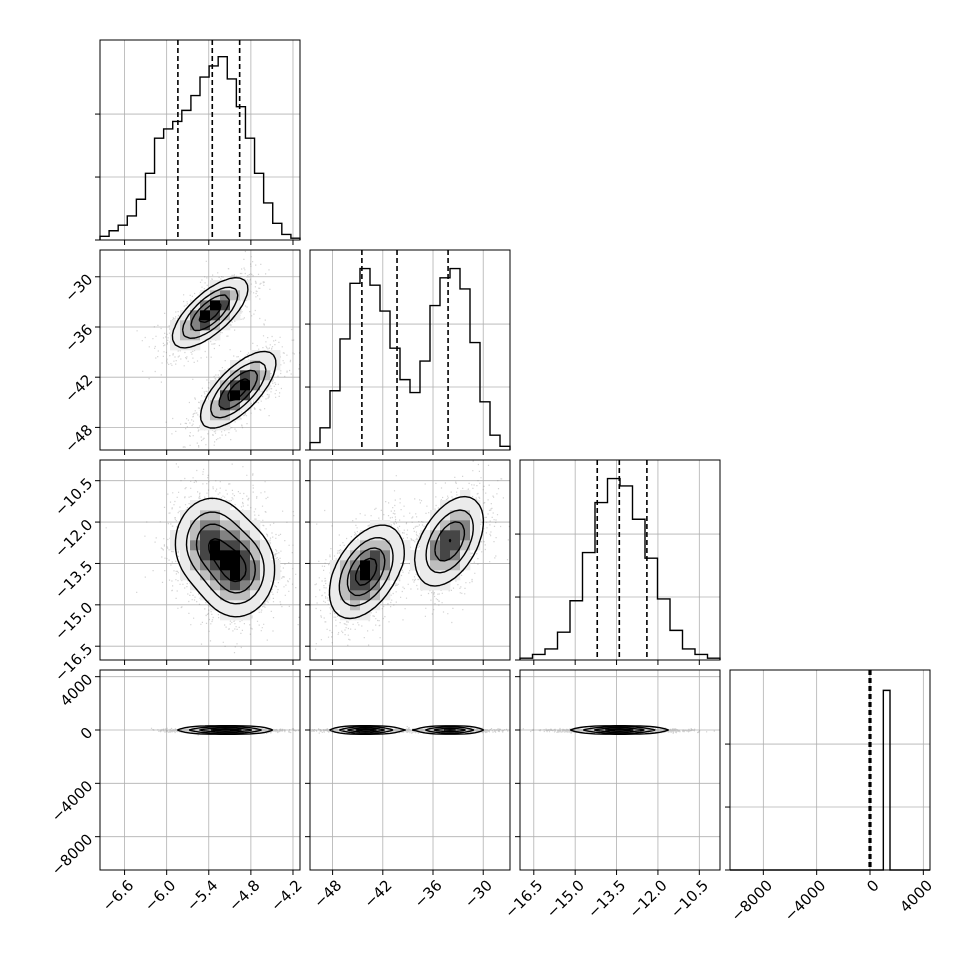  What do you see at coordinates (327, 893) in the screenshot?
I see `x-tick-label: −48` at bounding box center [327, 893].